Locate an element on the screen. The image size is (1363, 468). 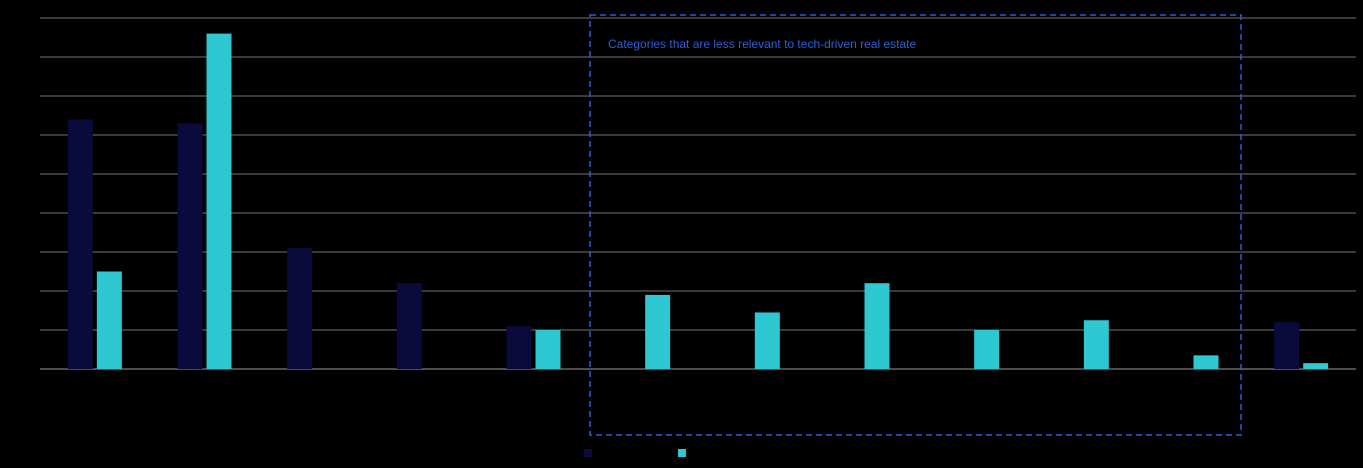
legend-swatch-cyan is located at coordinates (682, 453).